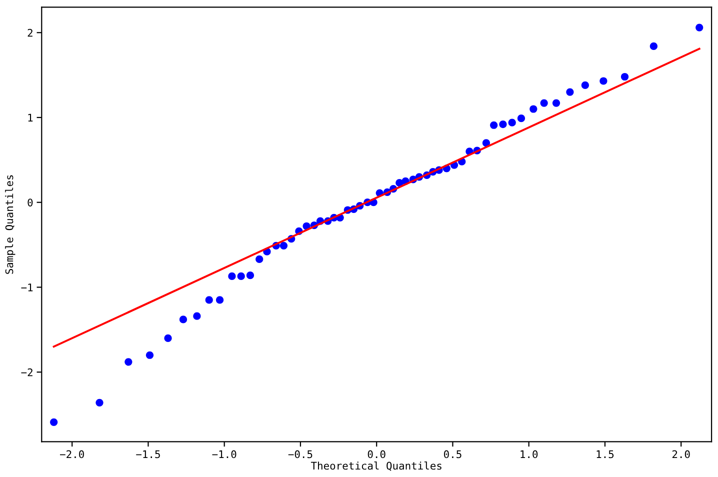  What do you see at coordinates (72, 454) in the screenshot?
I see `x-tick-label: −2.0` at bounding box center [72, 454].